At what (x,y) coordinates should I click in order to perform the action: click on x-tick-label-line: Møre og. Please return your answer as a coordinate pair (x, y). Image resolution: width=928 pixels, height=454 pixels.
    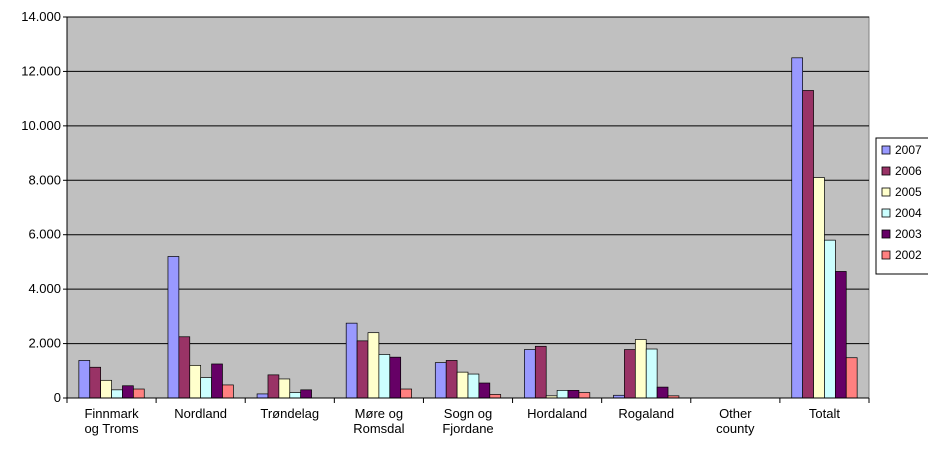
    Looking at the image, I should click on (379, 413).